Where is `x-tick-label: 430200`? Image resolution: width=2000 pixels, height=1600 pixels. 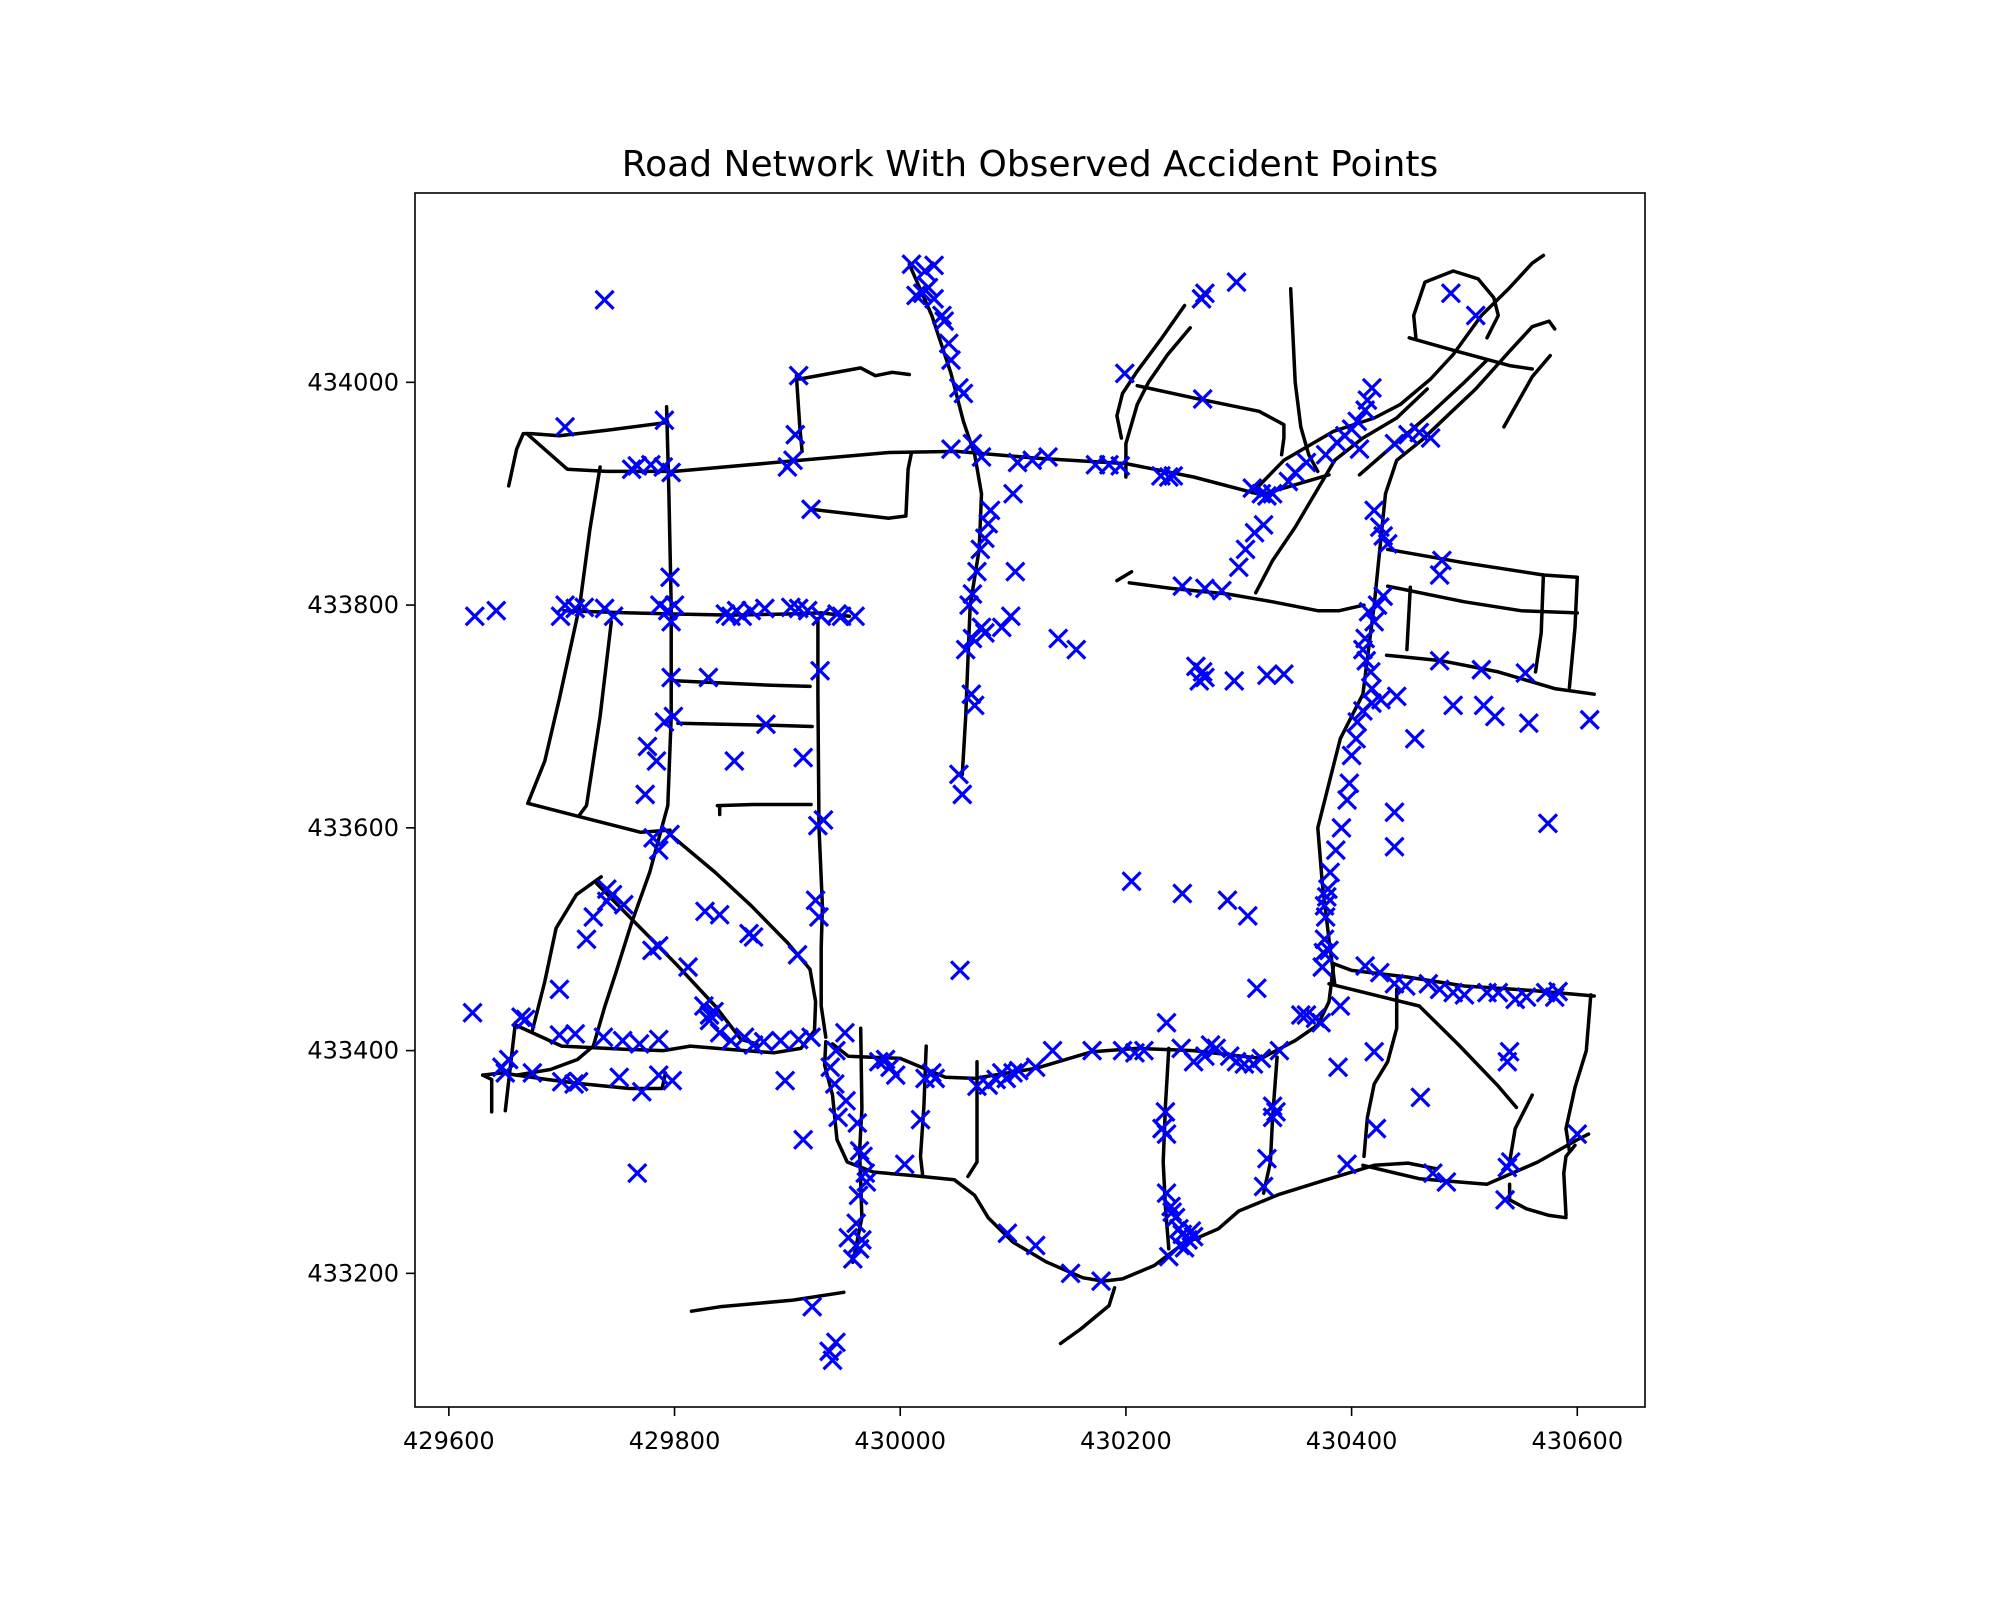
x-tick-label: 430200 is located at coordinates (1126, 1441).